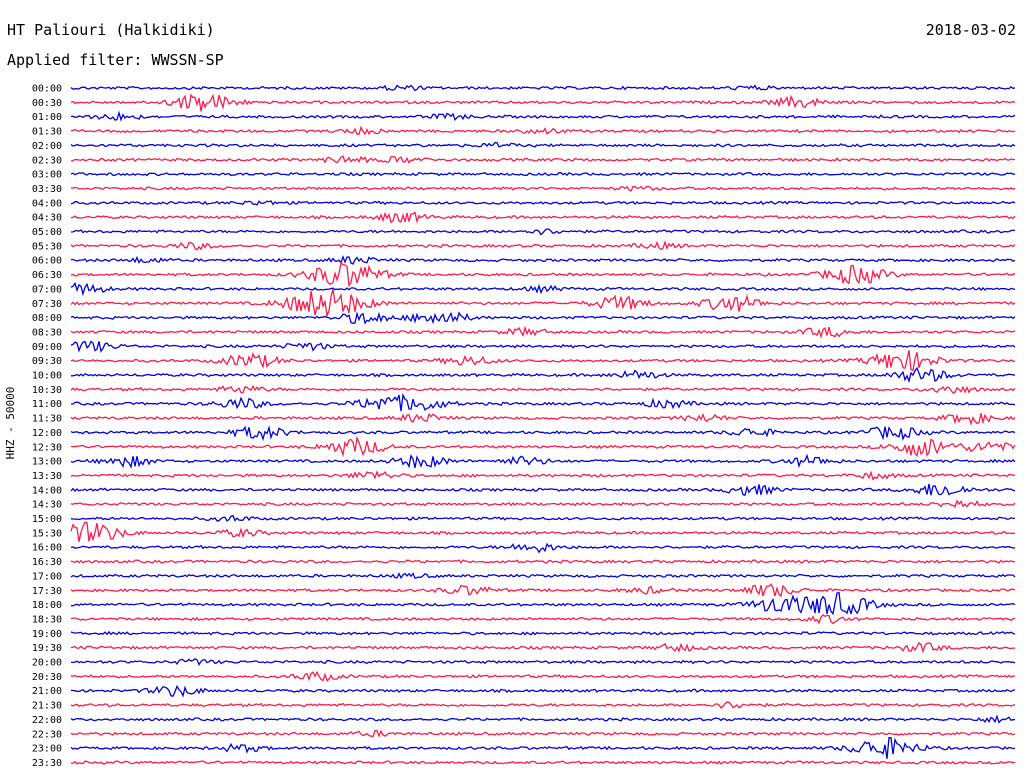 This screenshot has height=780, width=1024. Describe the element at coordinates (47, 390) in the screenshot. I see `time-label: 10:30` at that location.